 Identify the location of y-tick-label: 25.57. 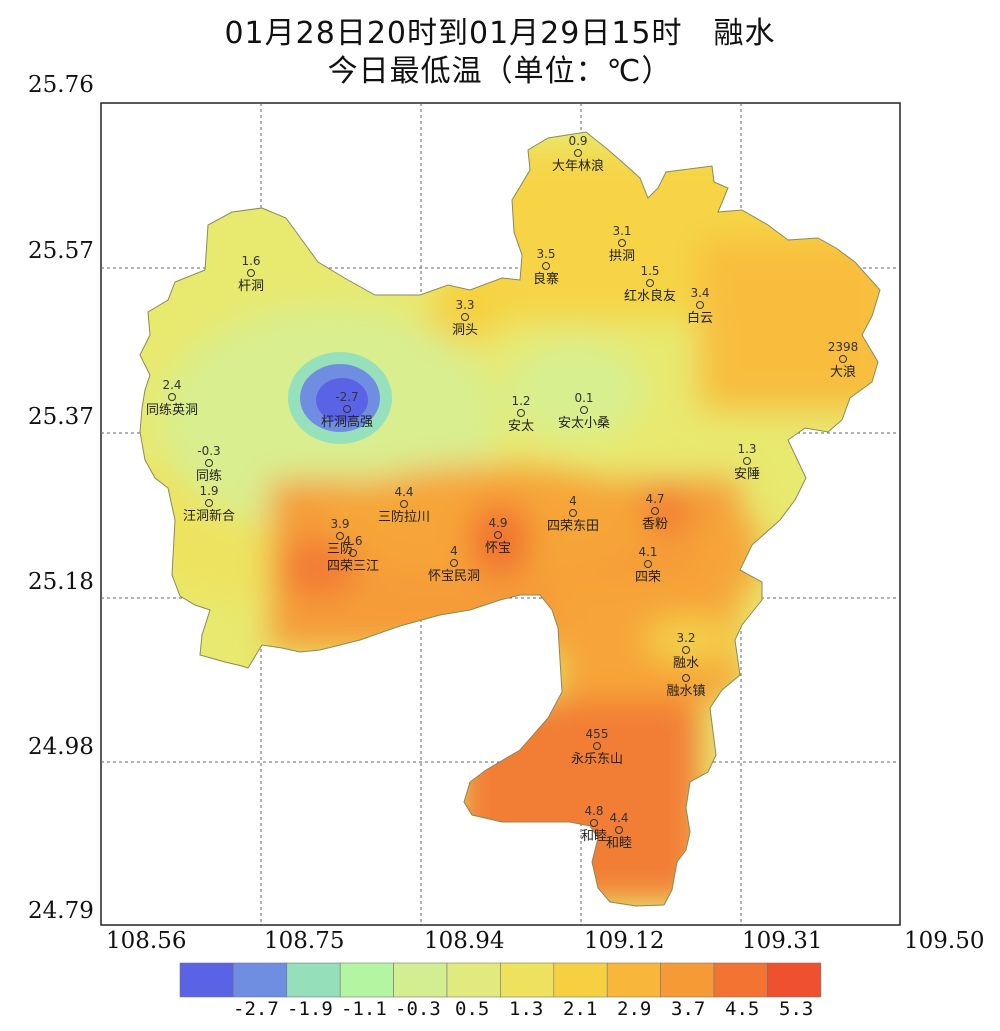
(61, 251).